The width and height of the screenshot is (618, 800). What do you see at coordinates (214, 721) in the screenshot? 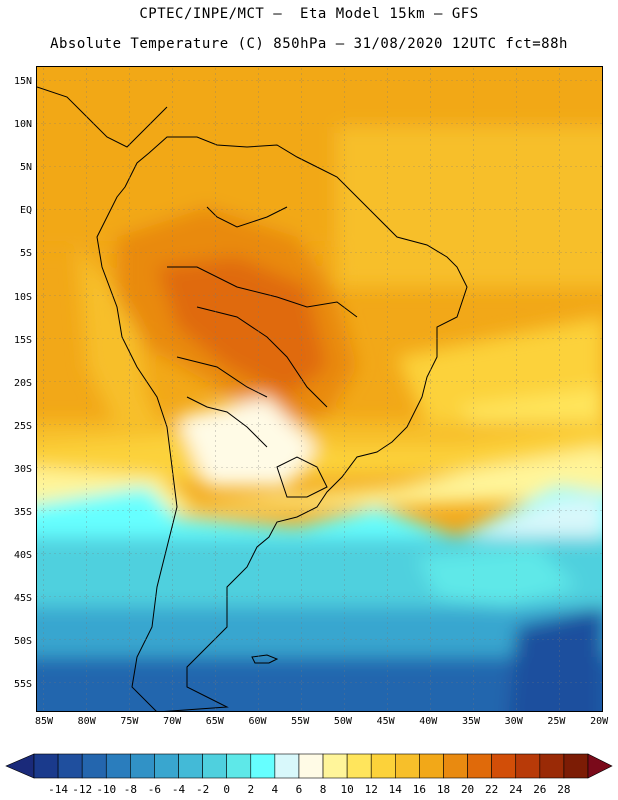
I see `lon-label-65w: 65W` at bounding box center [214, 721].